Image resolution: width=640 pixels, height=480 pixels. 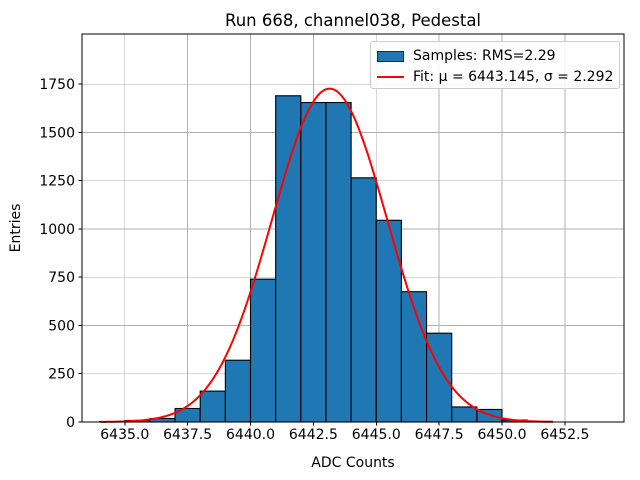 I want to click on x-tick-label: 6435.0, so click(x=124, y=435).